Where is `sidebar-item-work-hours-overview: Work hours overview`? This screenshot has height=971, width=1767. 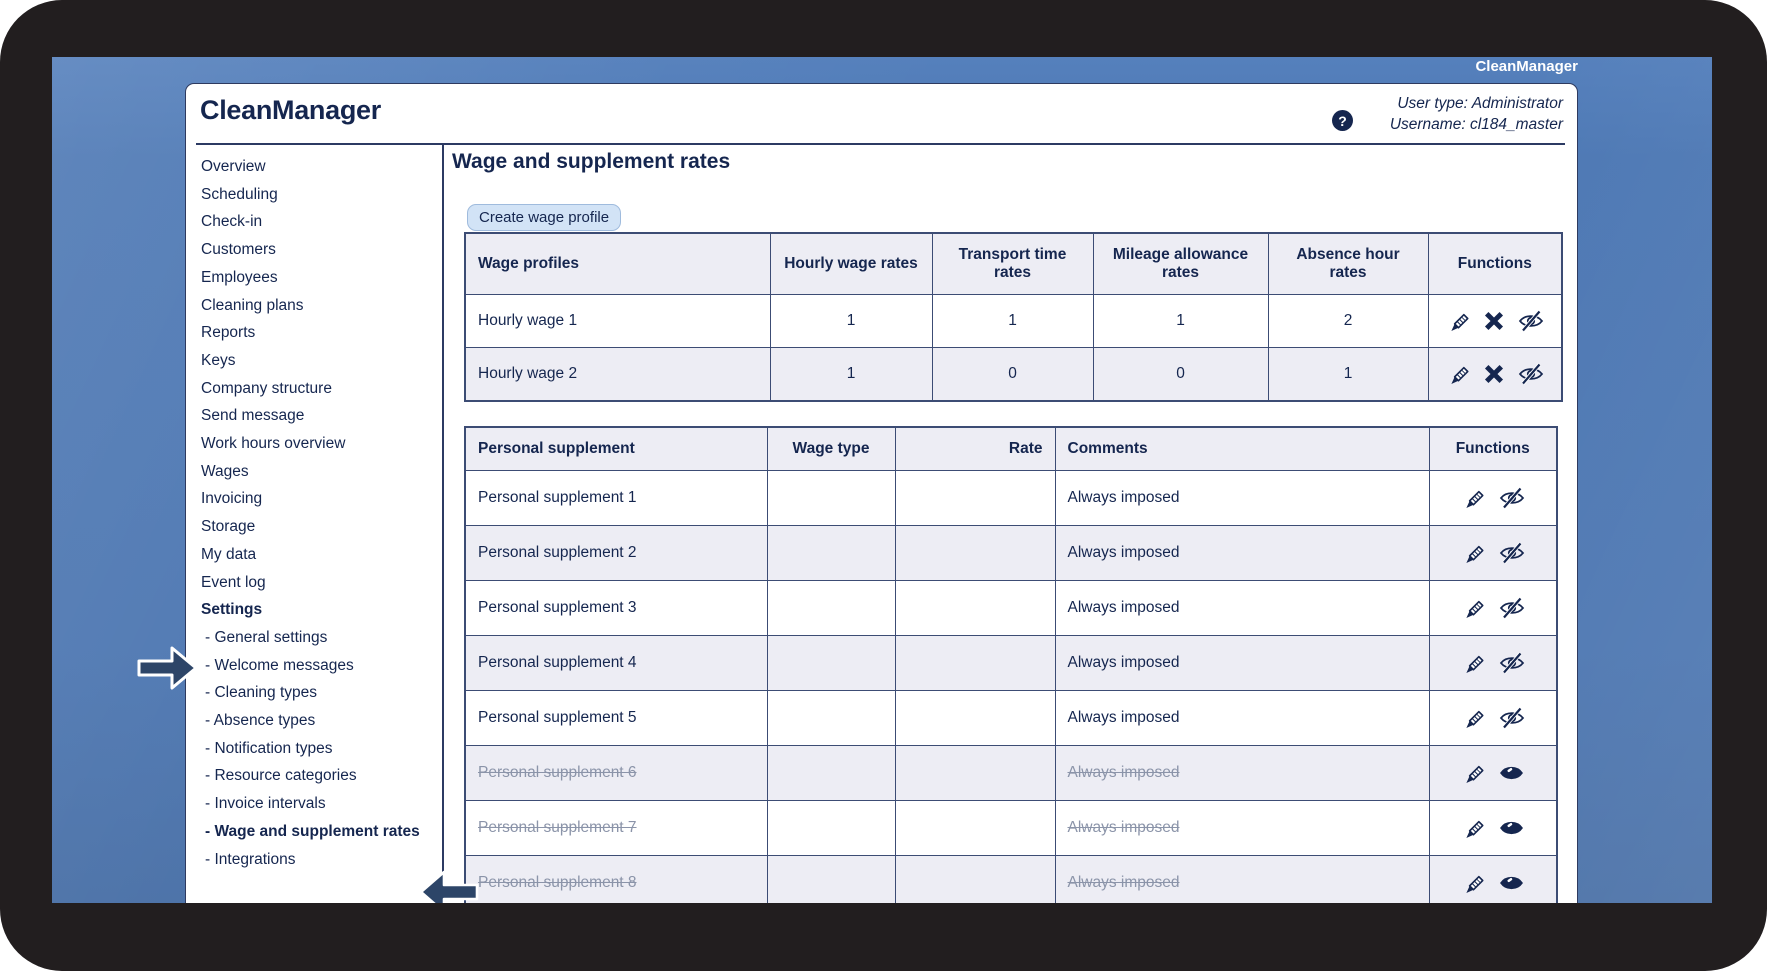
sidebar-item-work-hours-overview: Work hours overview is located at coordinates (273, 444).